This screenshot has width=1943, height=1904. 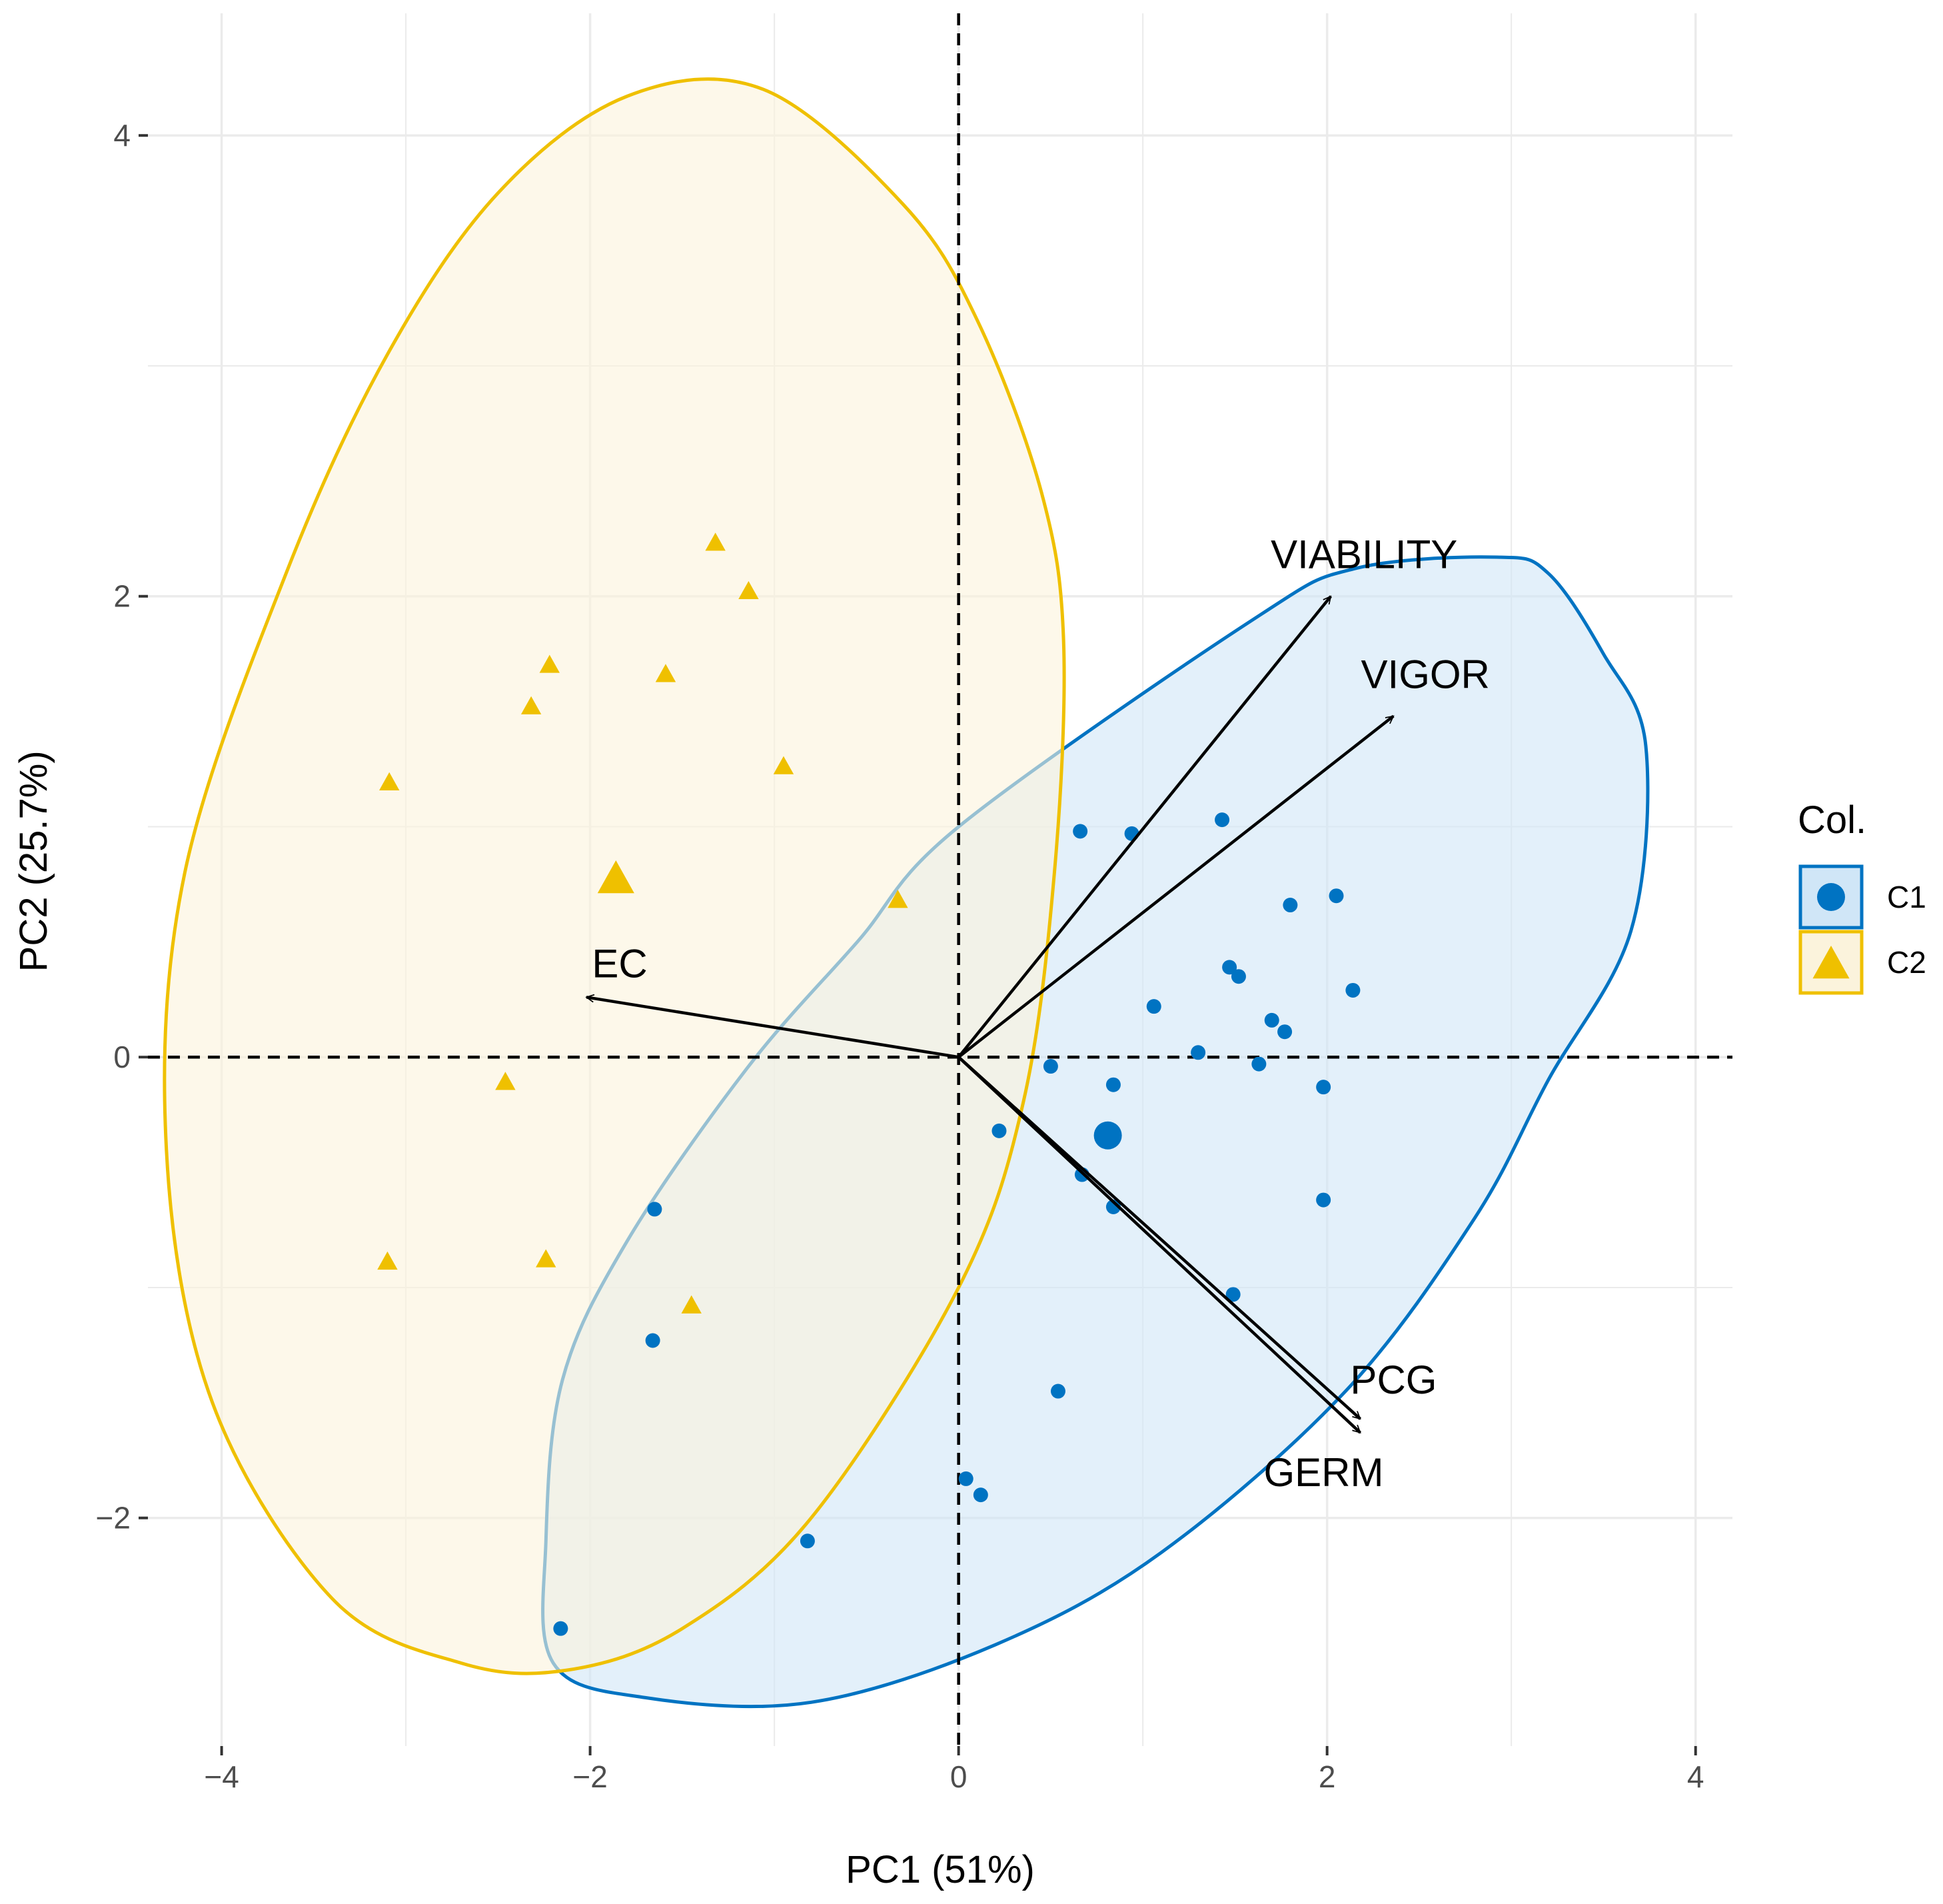 I want to click on centroid-c2, so click(x=615, y=877).